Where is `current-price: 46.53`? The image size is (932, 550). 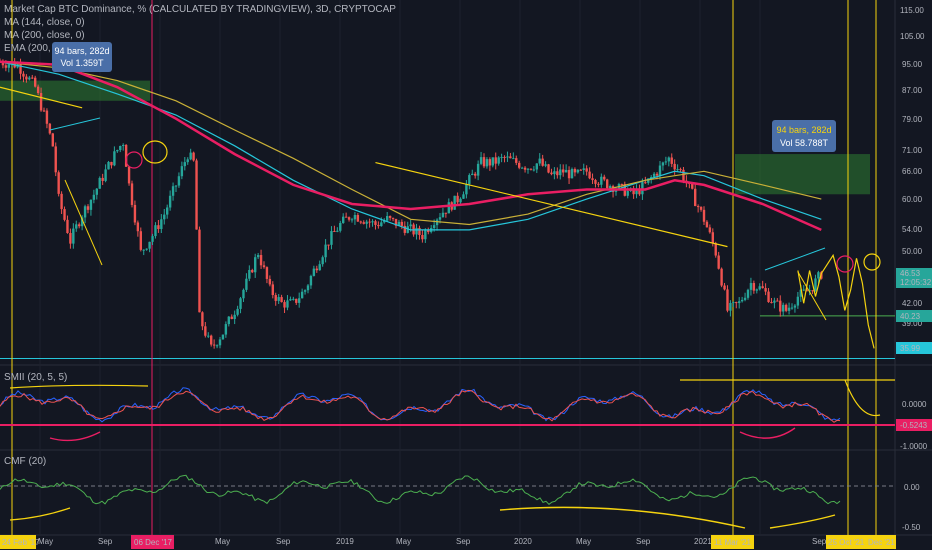
current-price: 46.53 is located at coordinates (910, 273).